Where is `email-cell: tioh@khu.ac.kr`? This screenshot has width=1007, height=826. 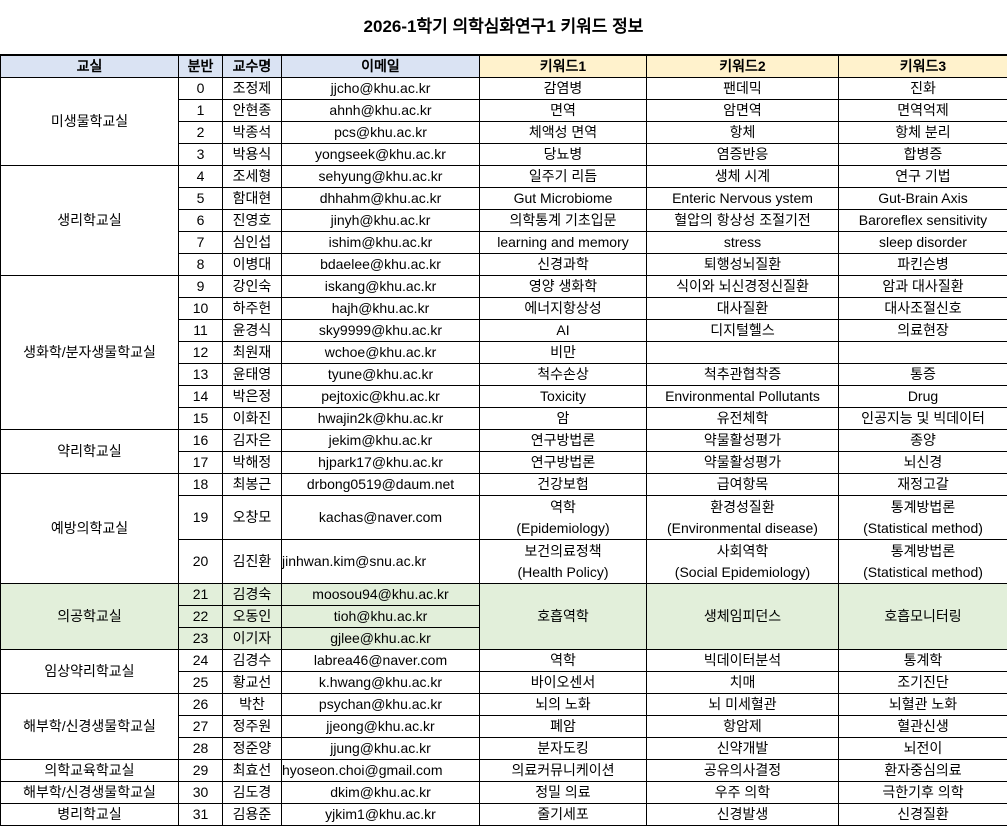
email-cell: tioh@khu.ac.kr is located at coordinates (380, 616).